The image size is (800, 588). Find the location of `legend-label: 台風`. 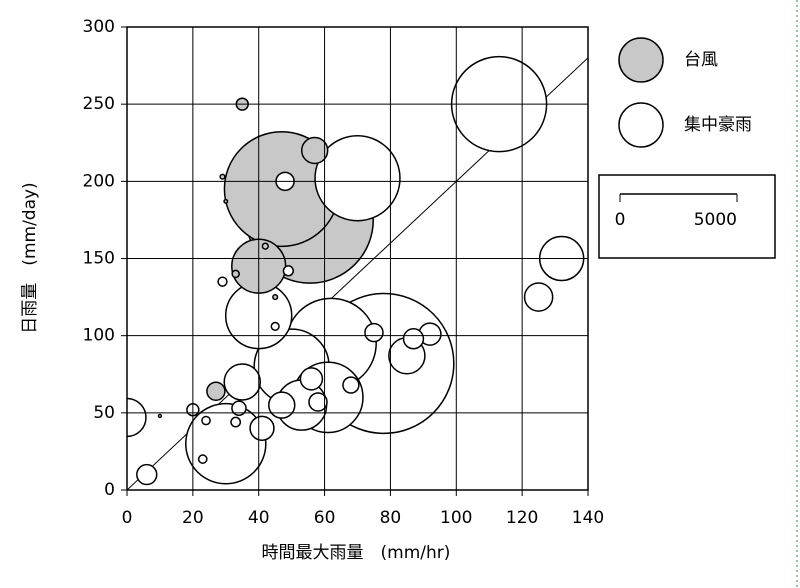

legend-label: 台風 is located at coordinates (701, 60).